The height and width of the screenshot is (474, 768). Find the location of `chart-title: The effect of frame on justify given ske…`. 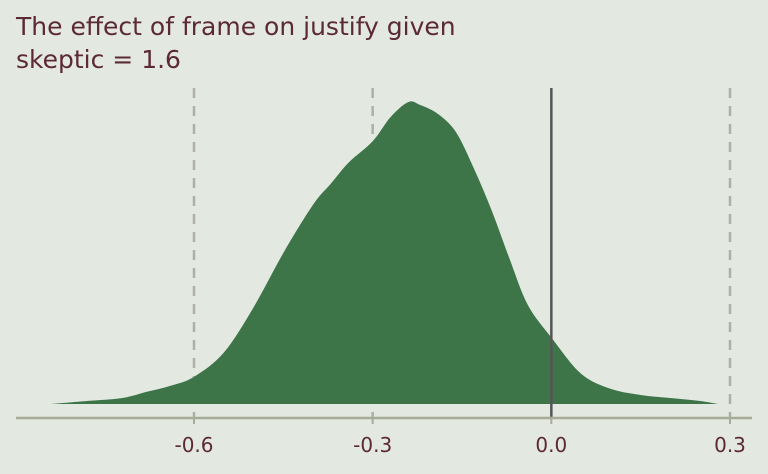

chart-title: The effect of frame on justify given ske… is located at coordinates (236, 43).